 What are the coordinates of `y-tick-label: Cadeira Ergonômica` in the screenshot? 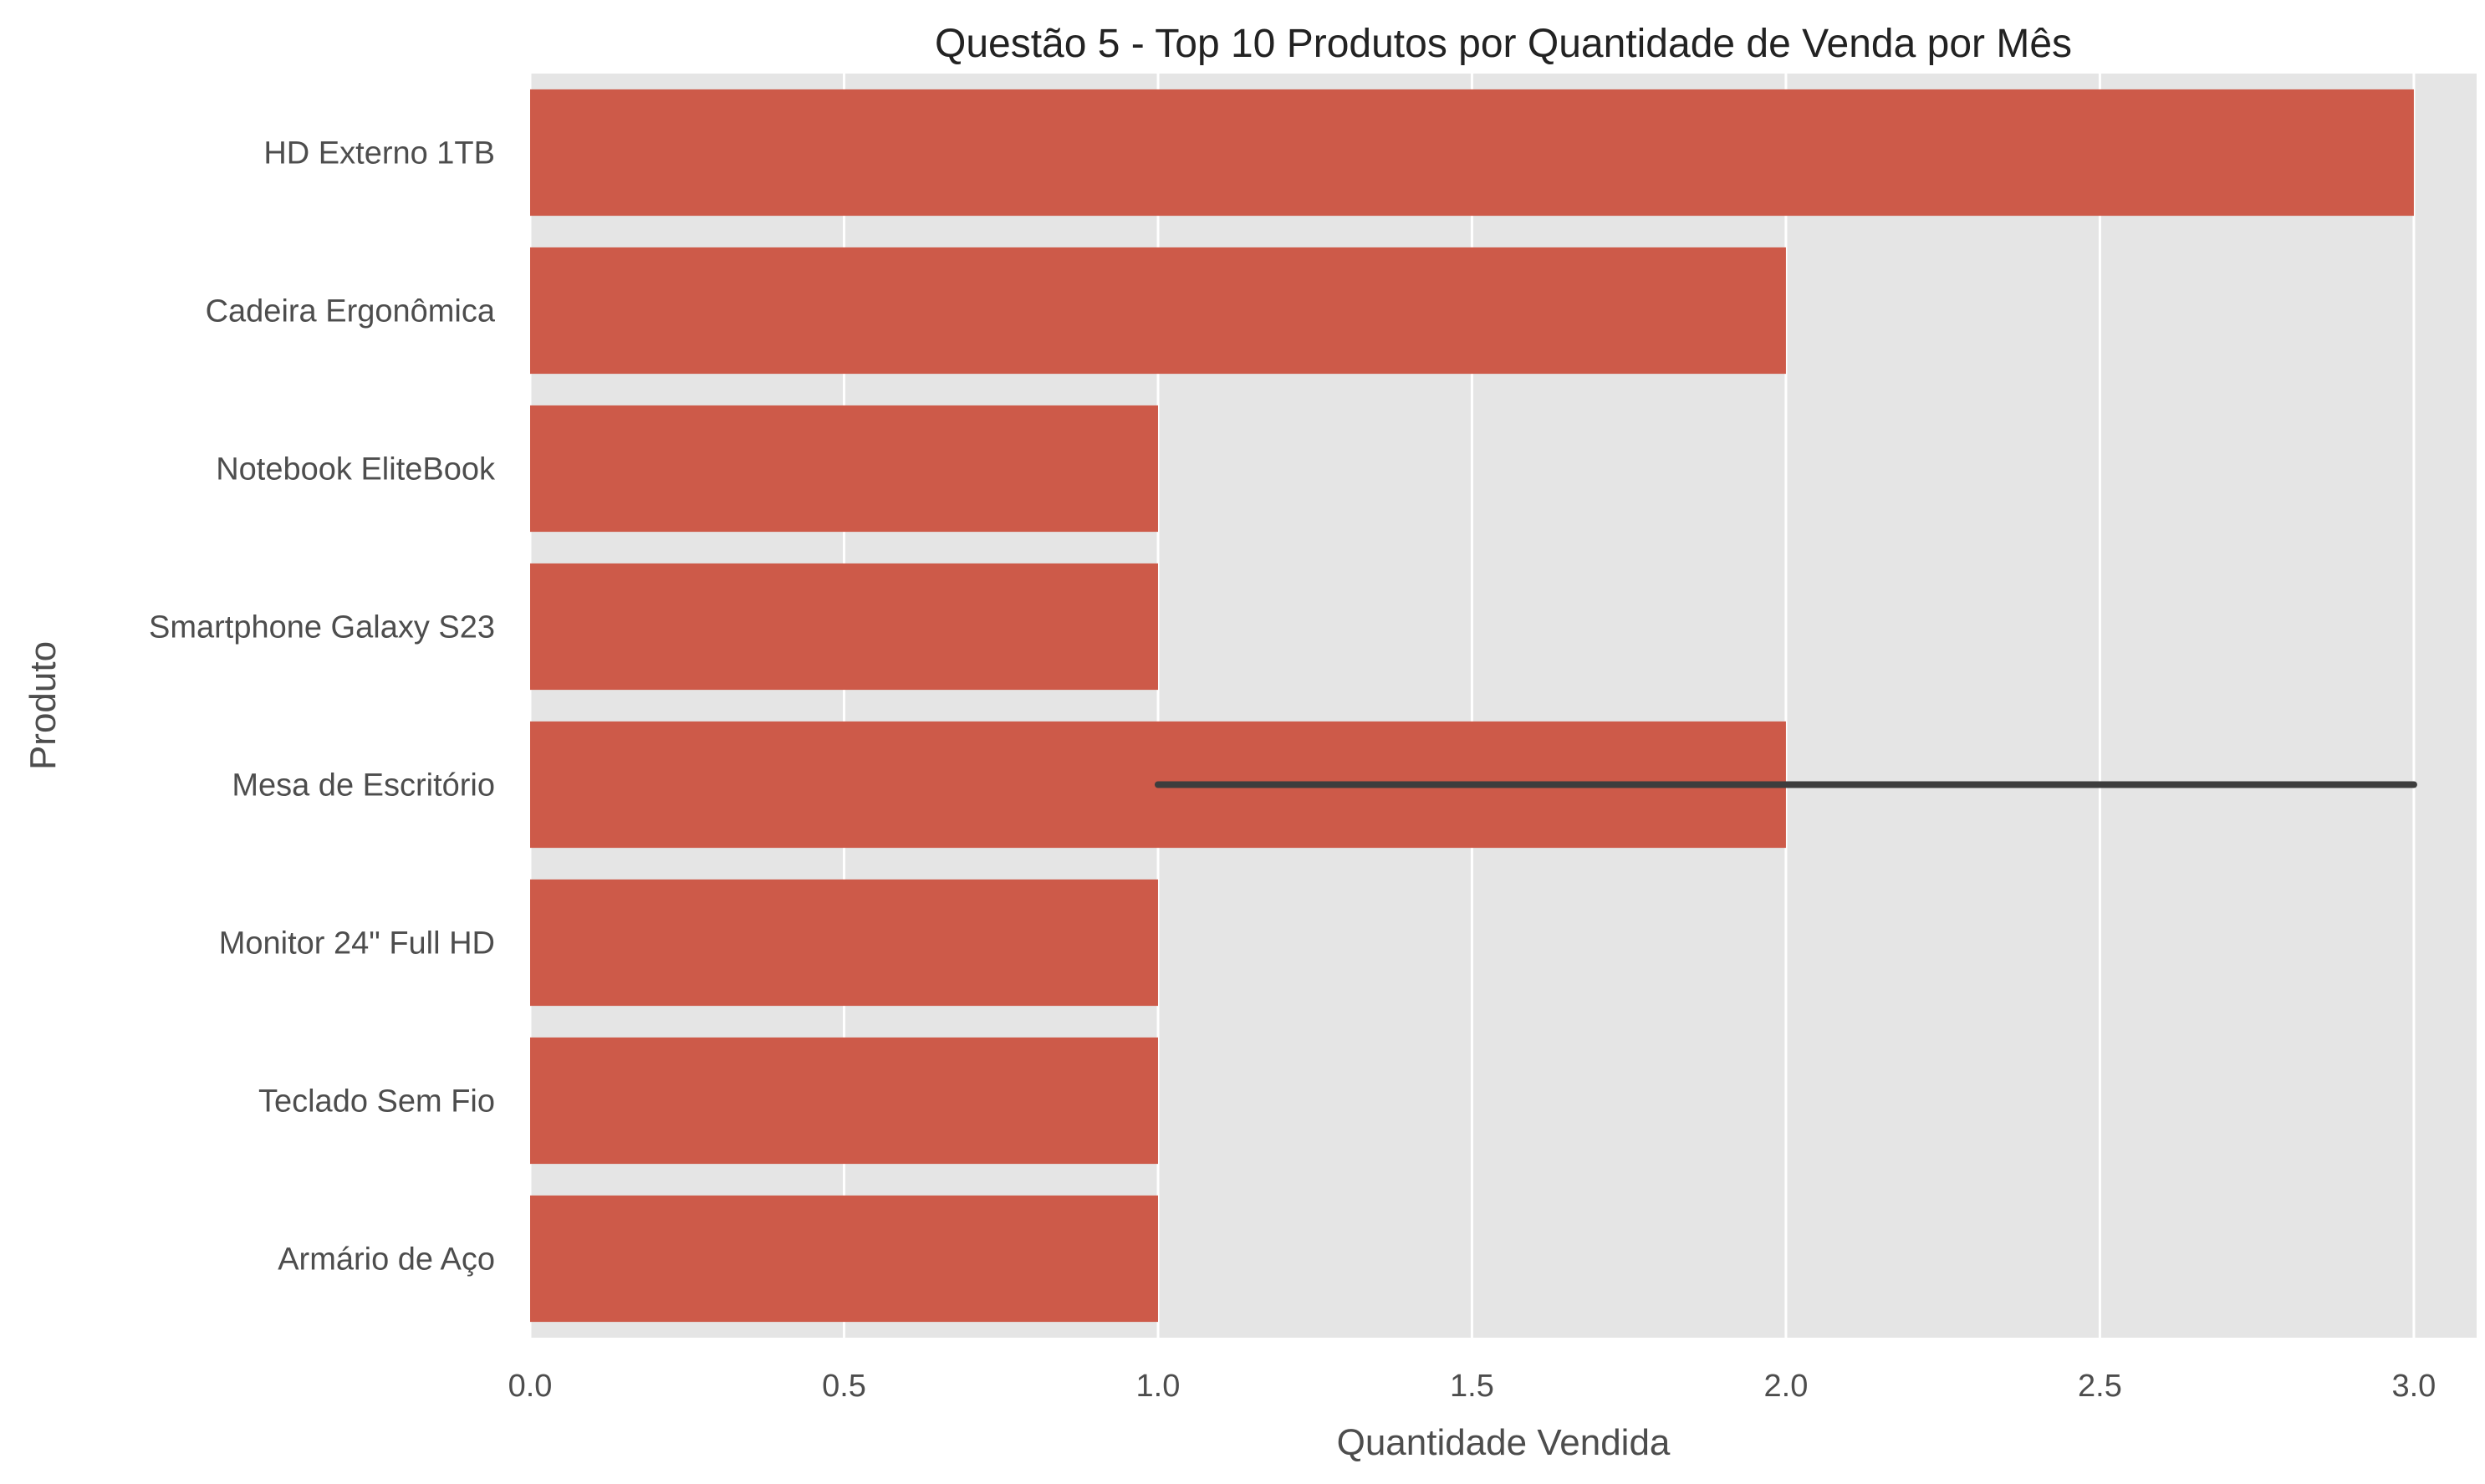 It's located at (351, 311).